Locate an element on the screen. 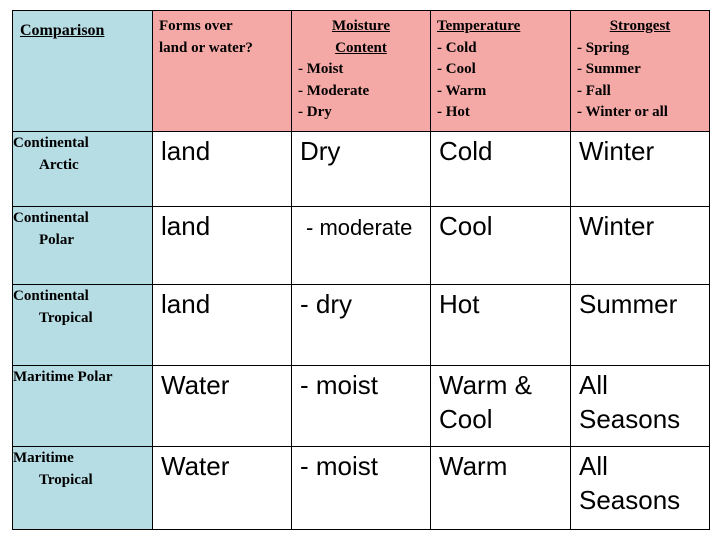 Image resolution: width=720 pixels, height=540 pixels. header-forms-cell: Forms over land or water? is located at coordinates (222, 71).